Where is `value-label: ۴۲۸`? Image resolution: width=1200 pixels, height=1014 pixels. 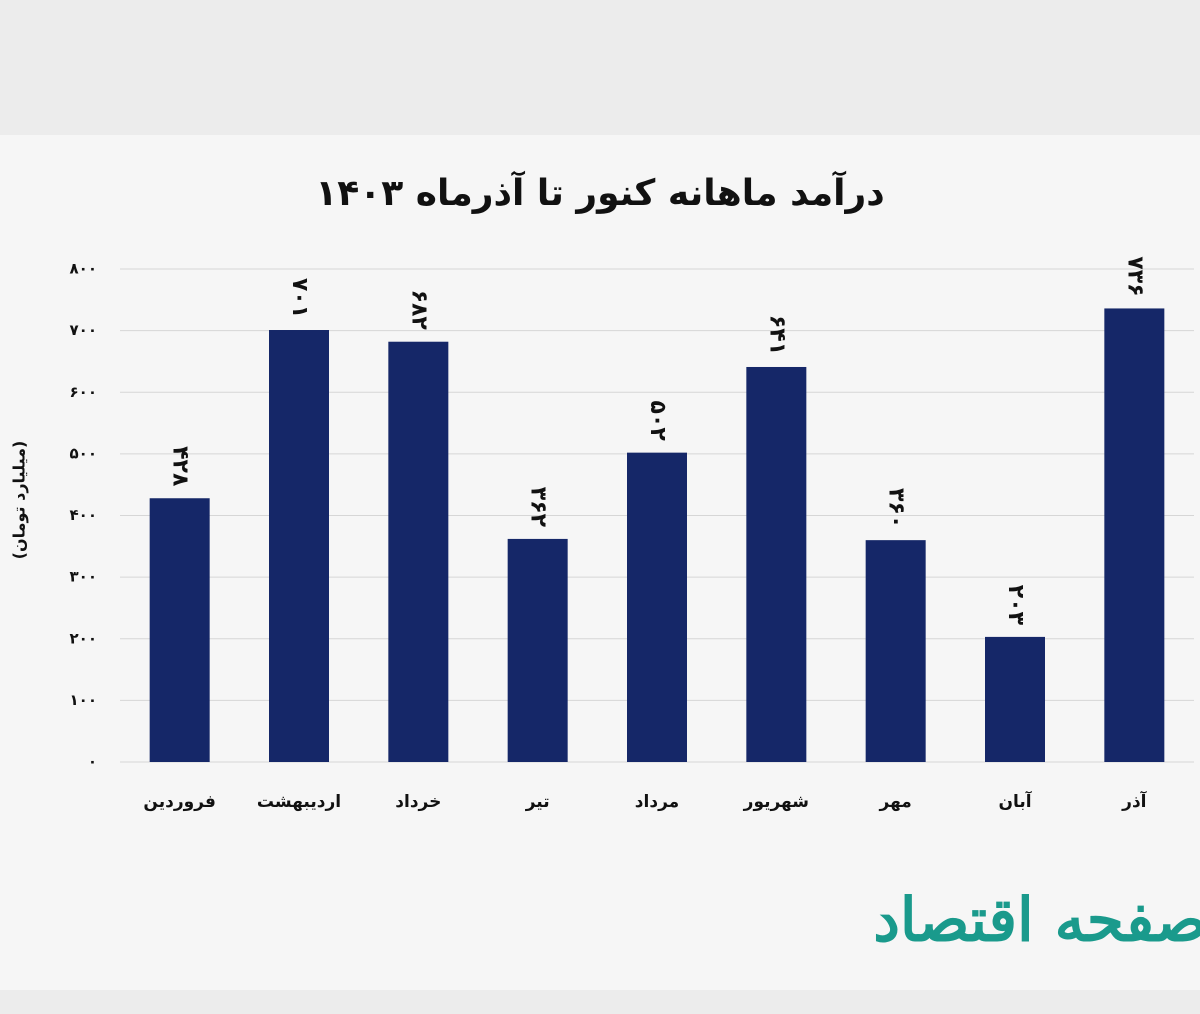 value-label: ۴۲۸ is located at coordinates (180, 466).